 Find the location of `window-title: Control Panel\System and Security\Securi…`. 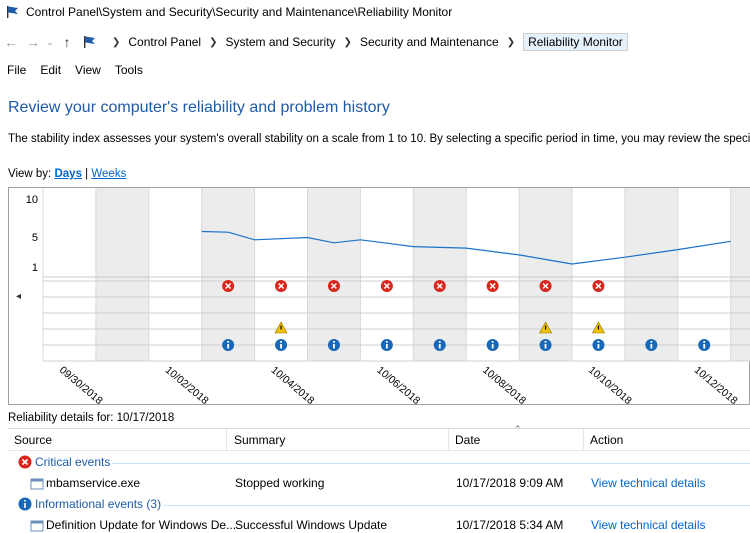

window-title: Control Panel\System and Security\Securi… is located at coordinates (239, 12).